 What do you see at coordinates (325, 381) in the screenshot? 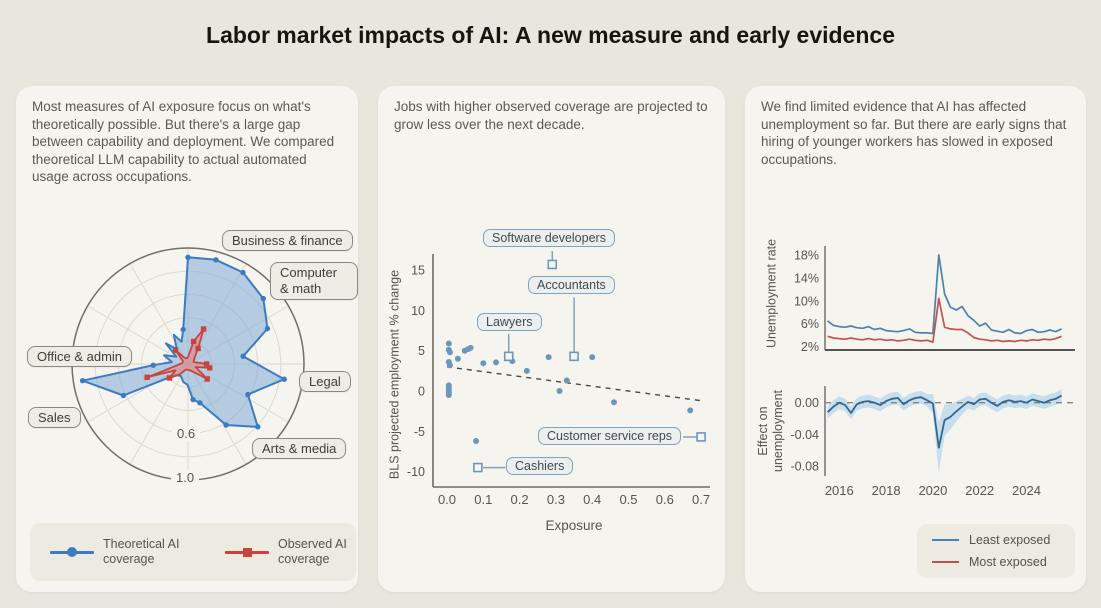
I see `radar-label-legal: Legal` at bounding box center [325, 381].